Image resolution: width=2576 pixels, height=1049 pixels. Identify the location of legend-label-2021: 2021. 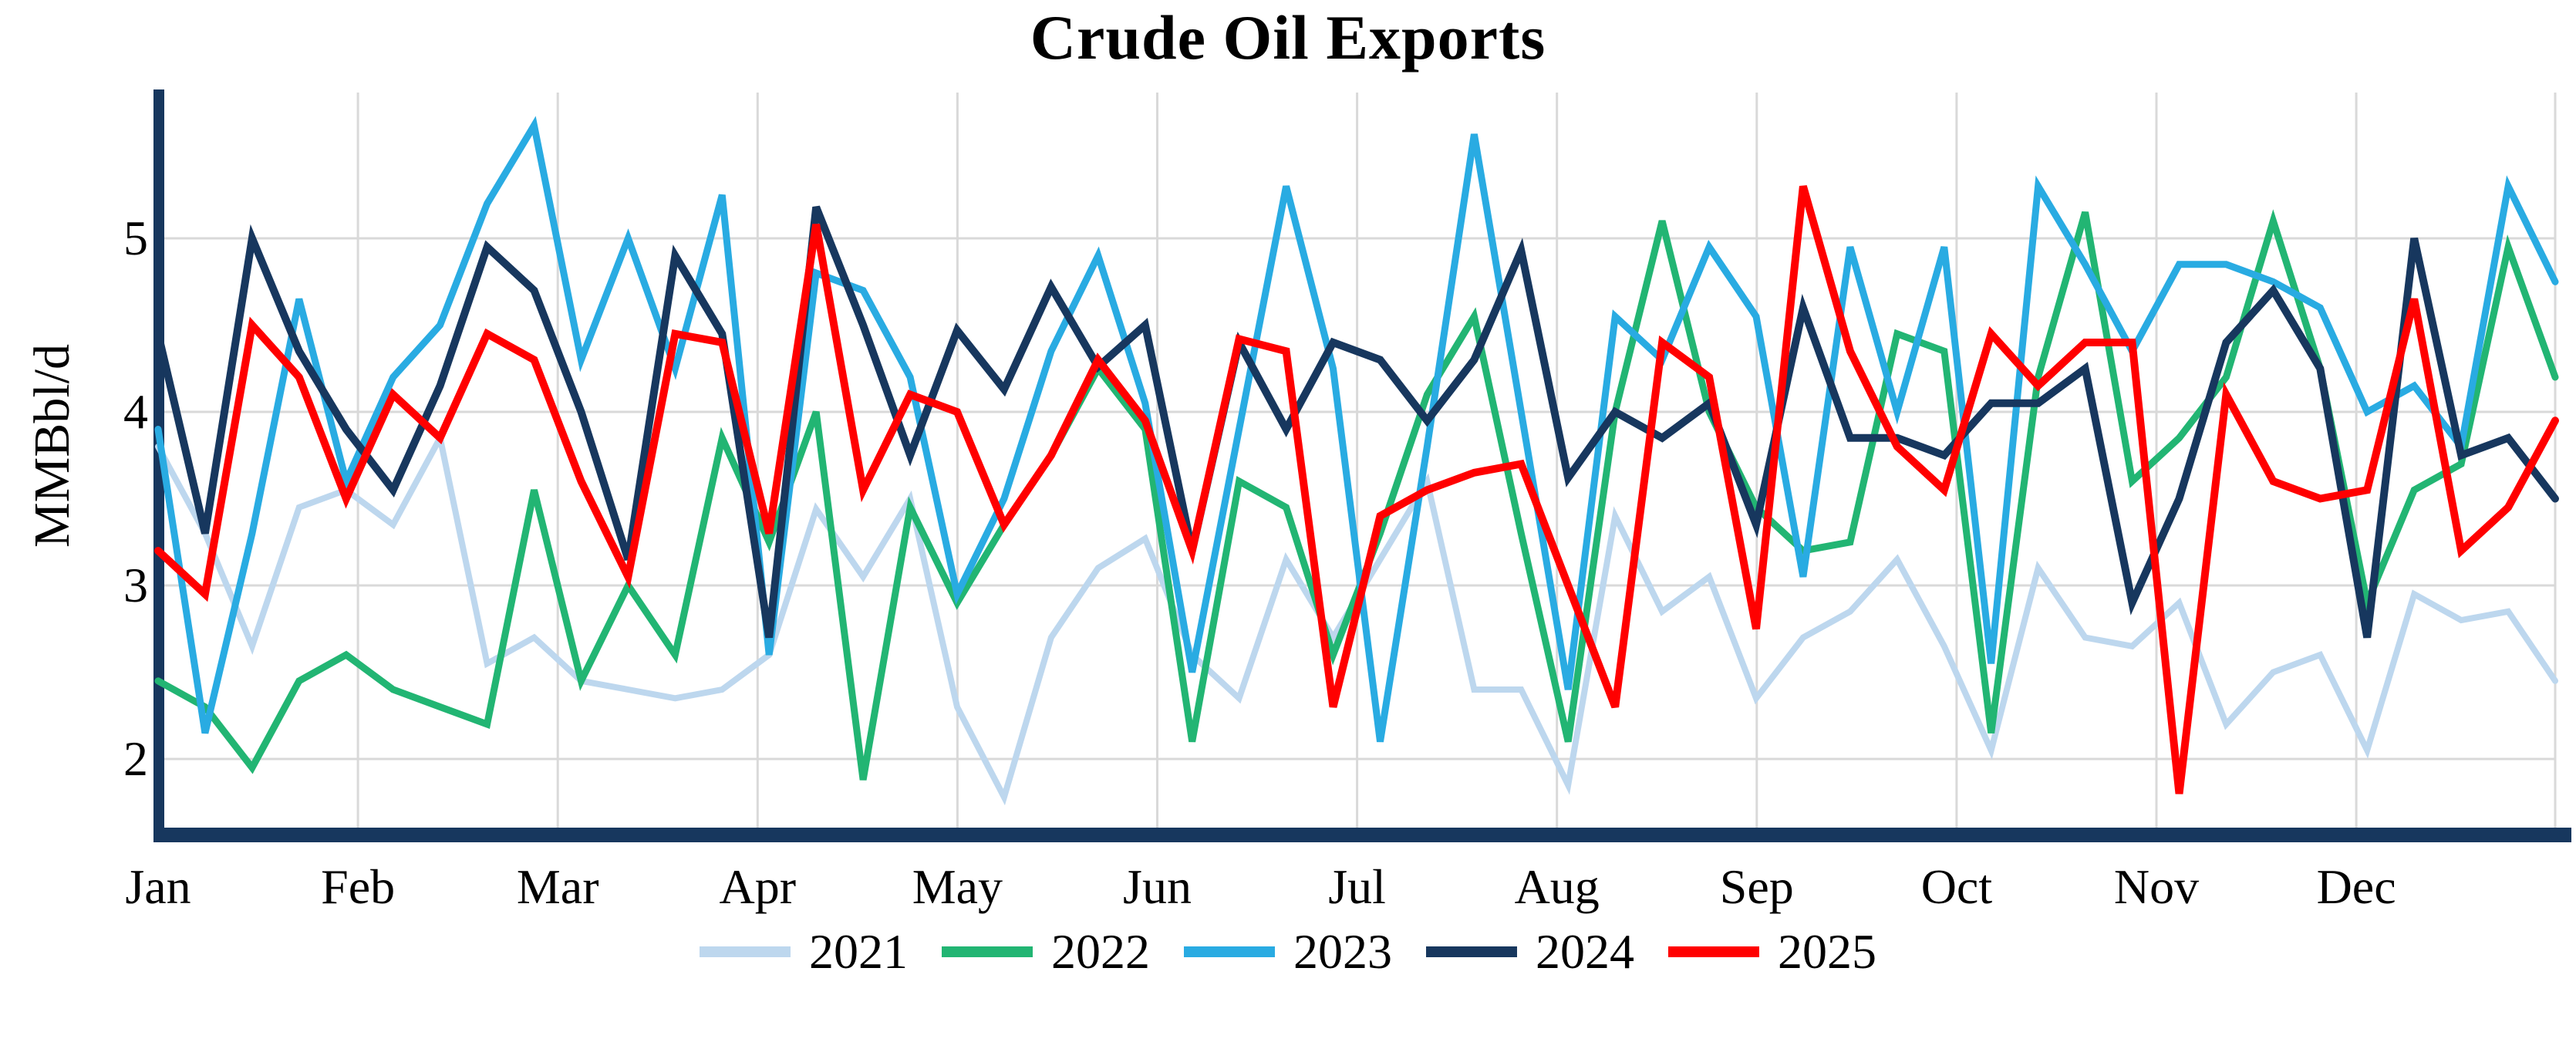
(858, 951).